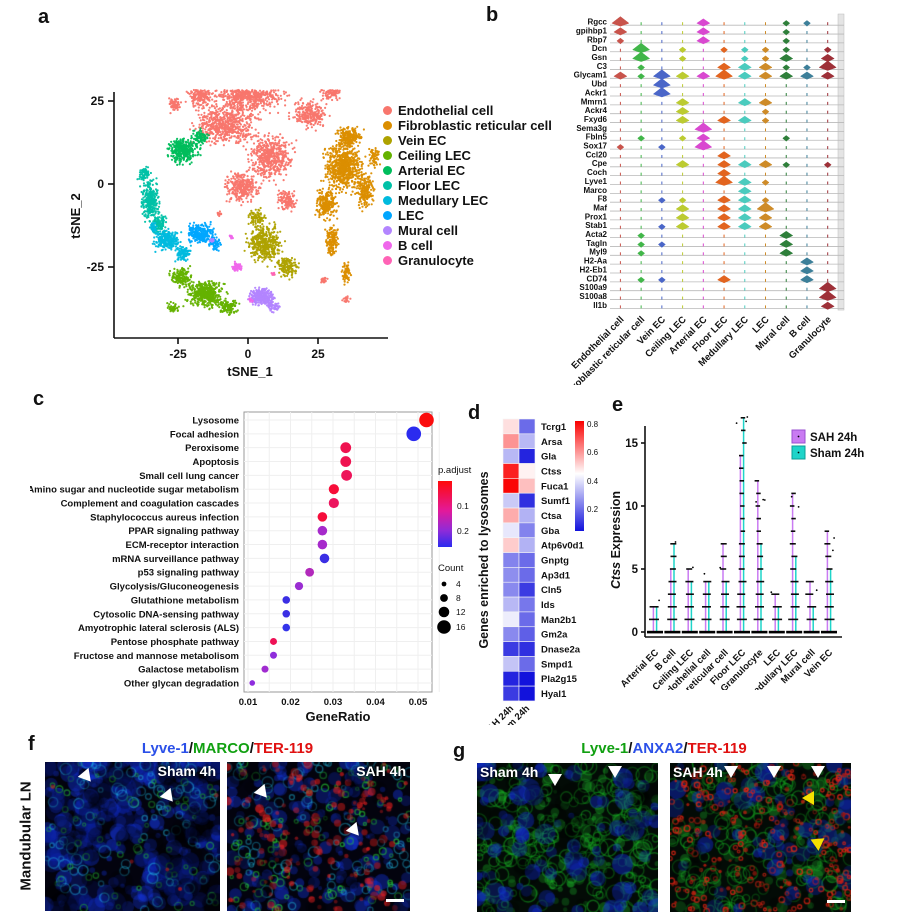 This screenshot has height=919, width=900. What do you see at coordinates (599, 48) in the screenshot?
I see `gene-label: Dcn` at bounding box center [599, 48].